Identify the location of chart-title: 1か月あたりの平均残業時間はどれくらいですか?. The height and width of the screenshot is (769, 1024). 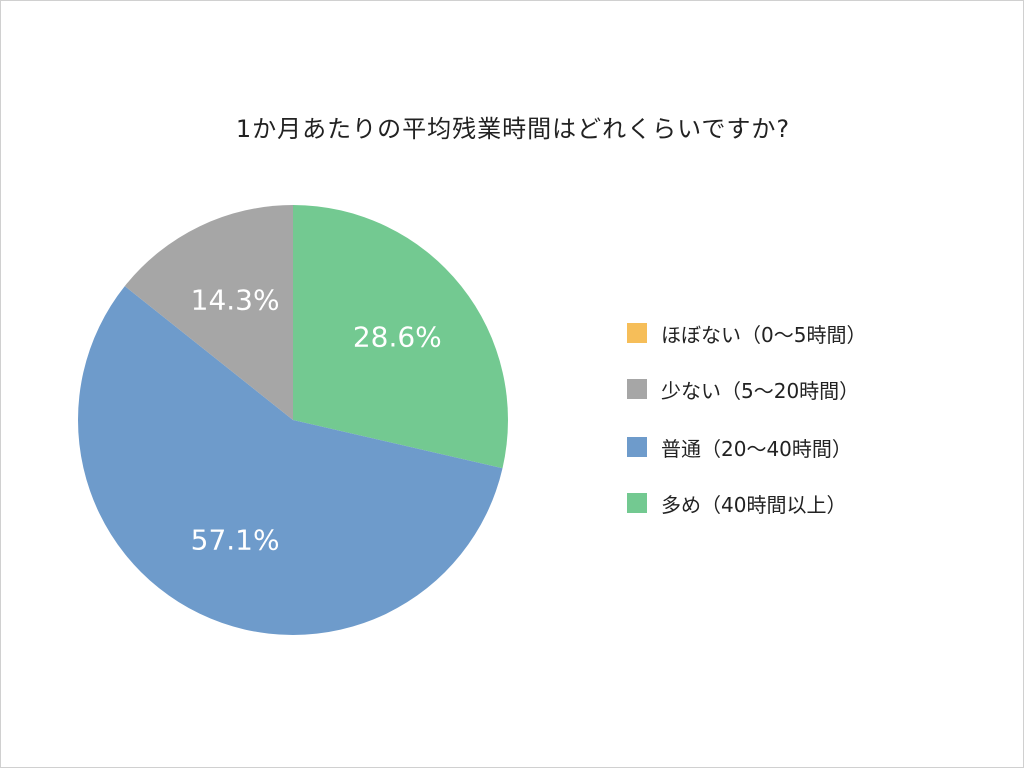
(513, 129).